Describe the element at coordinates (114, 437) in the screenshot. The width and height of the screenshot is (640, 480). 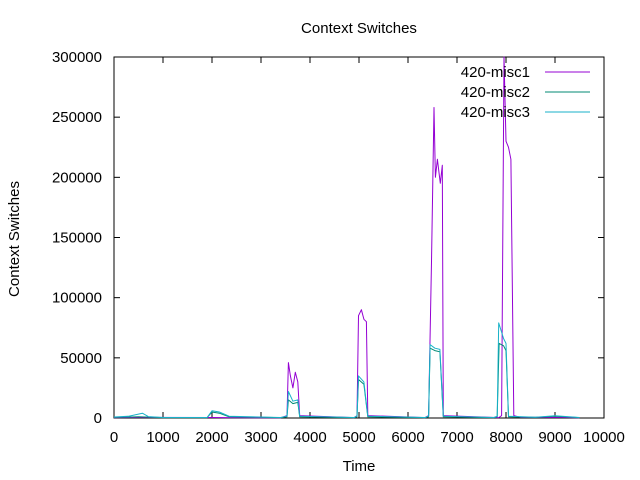
I see `x-tick-label: 0` at that location.